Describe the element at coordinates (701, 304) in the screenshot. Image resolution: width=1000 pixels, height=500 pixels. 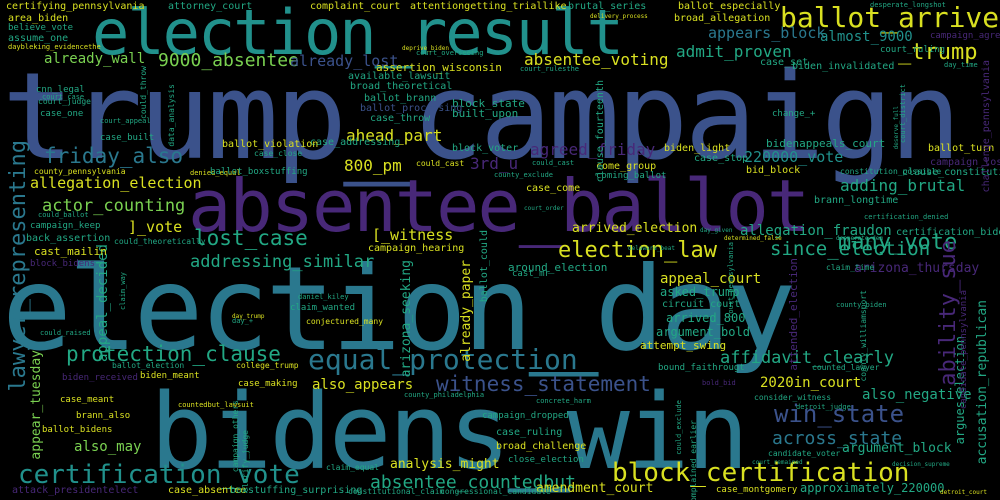
I see `word-circuit-court: circuit_court` at that location.